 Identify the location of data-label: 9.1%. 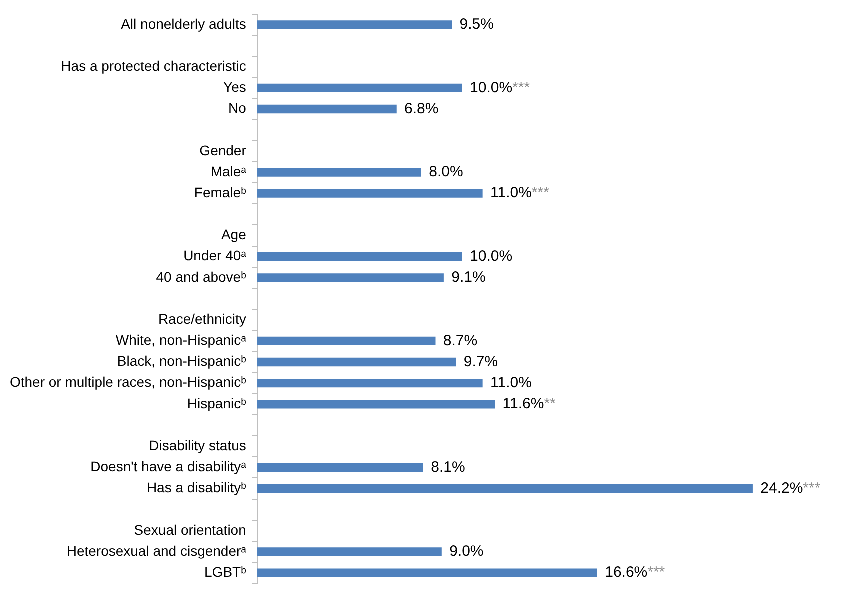
(469, 277).